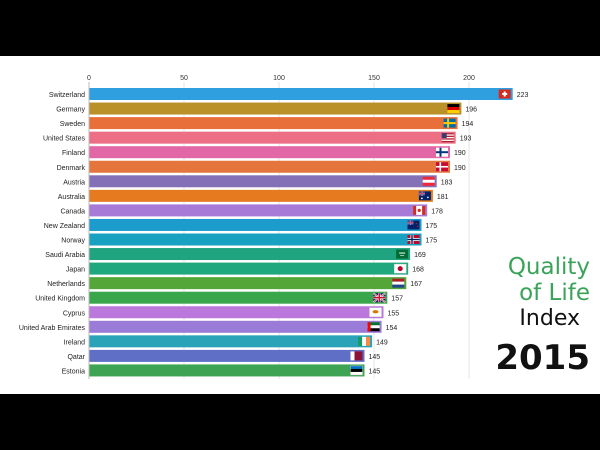  I want to click on united-states-flag-icon, so click(447, 138).